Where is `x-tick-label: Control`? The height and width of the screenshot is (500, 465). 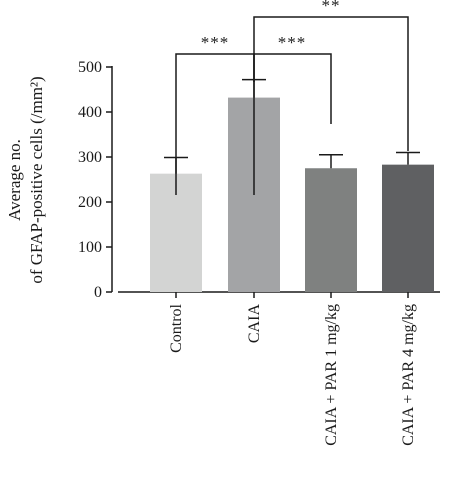
x-tick-label: Control is located at coordinates (176, 327).